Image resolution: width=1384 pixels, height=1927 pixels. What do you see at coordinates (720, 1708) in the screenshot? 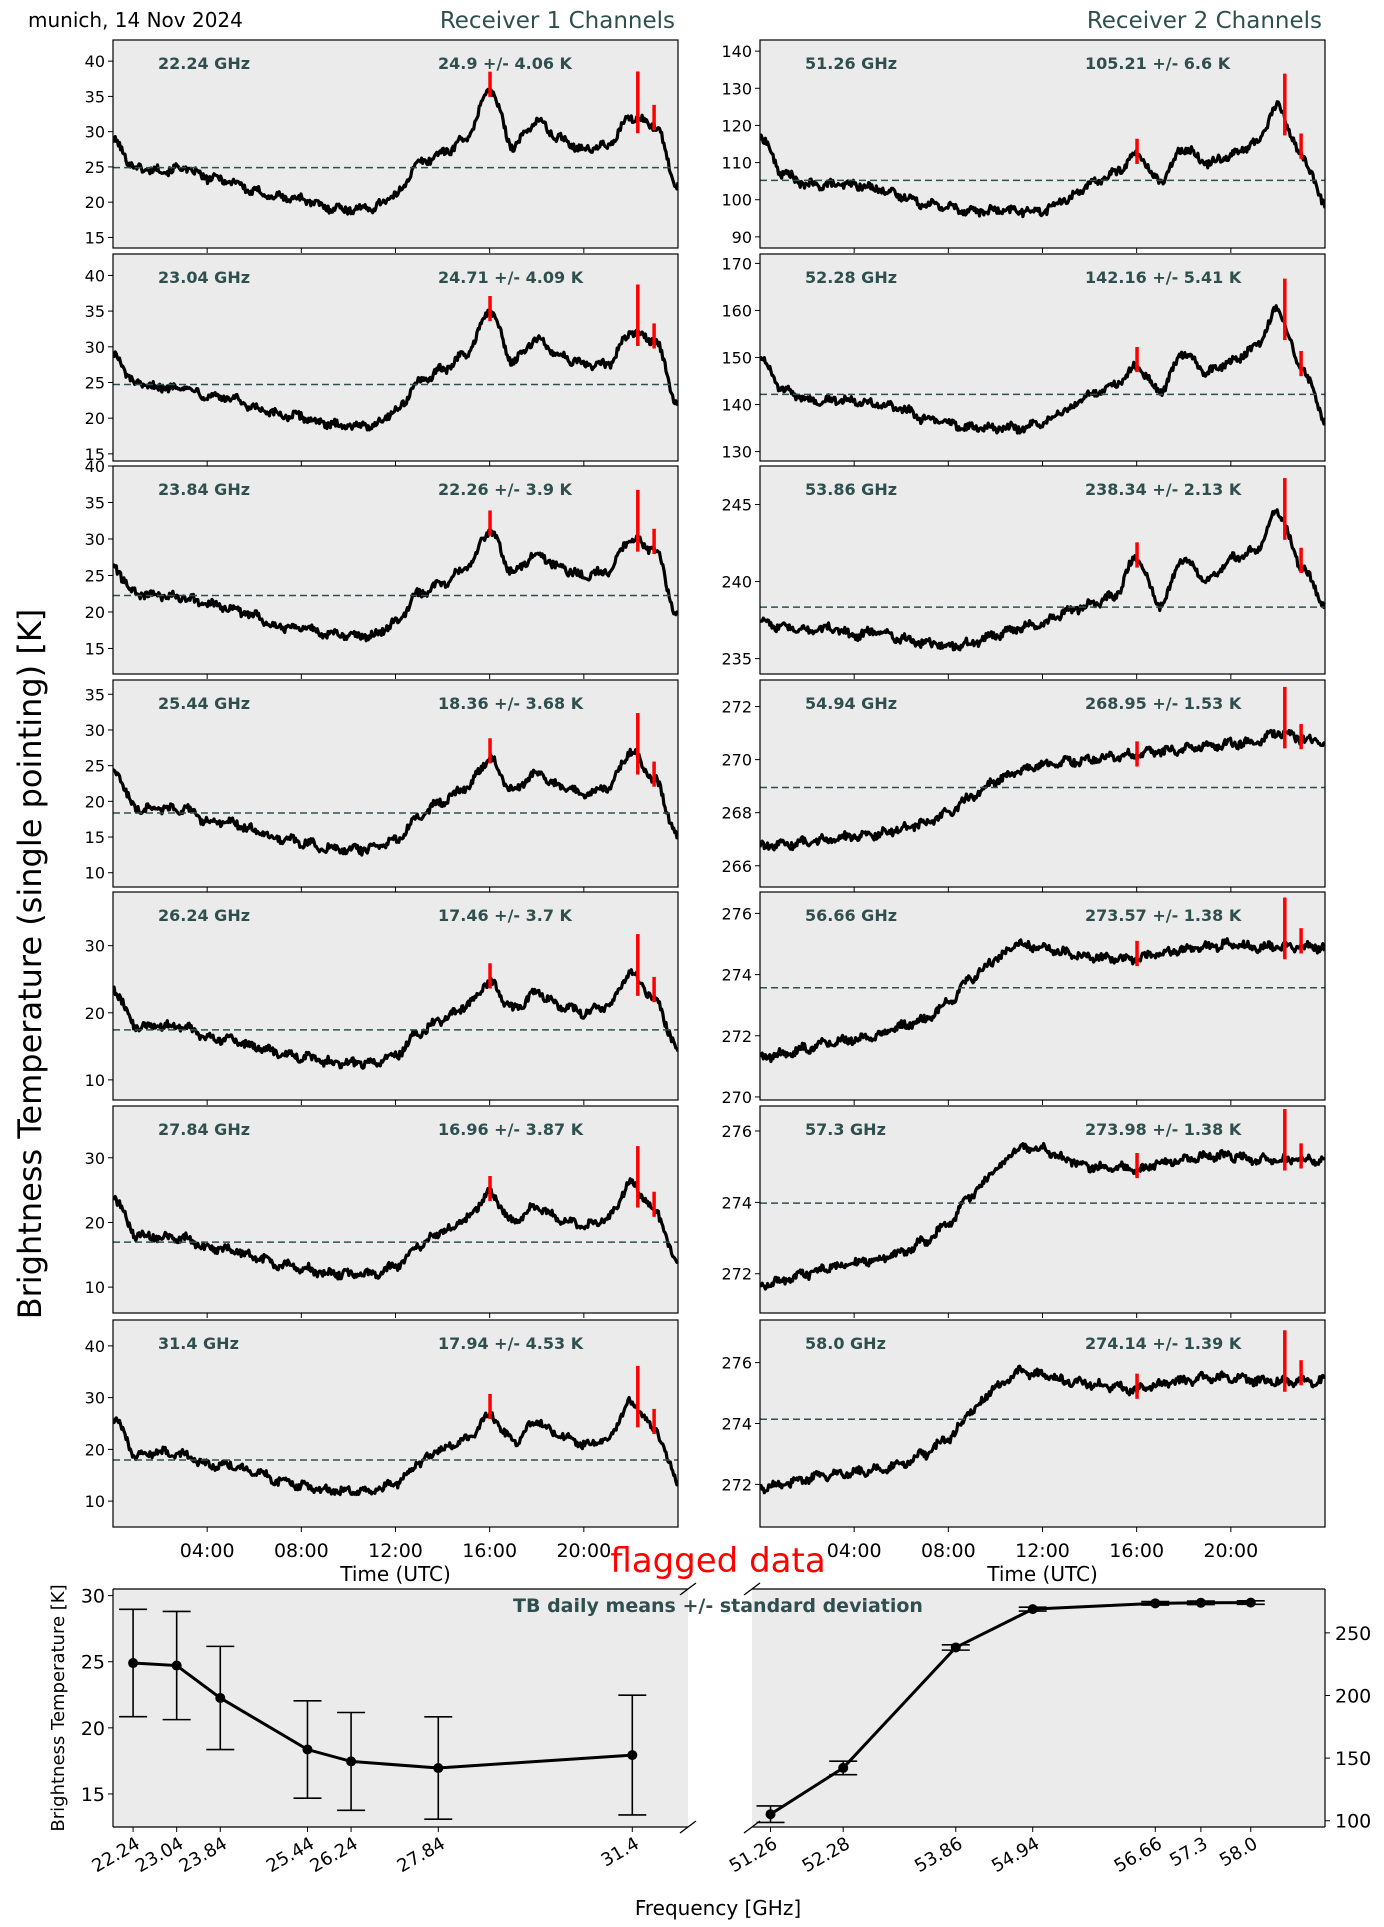
I see `axis-break-gap` at bounding box center [720, 1708].